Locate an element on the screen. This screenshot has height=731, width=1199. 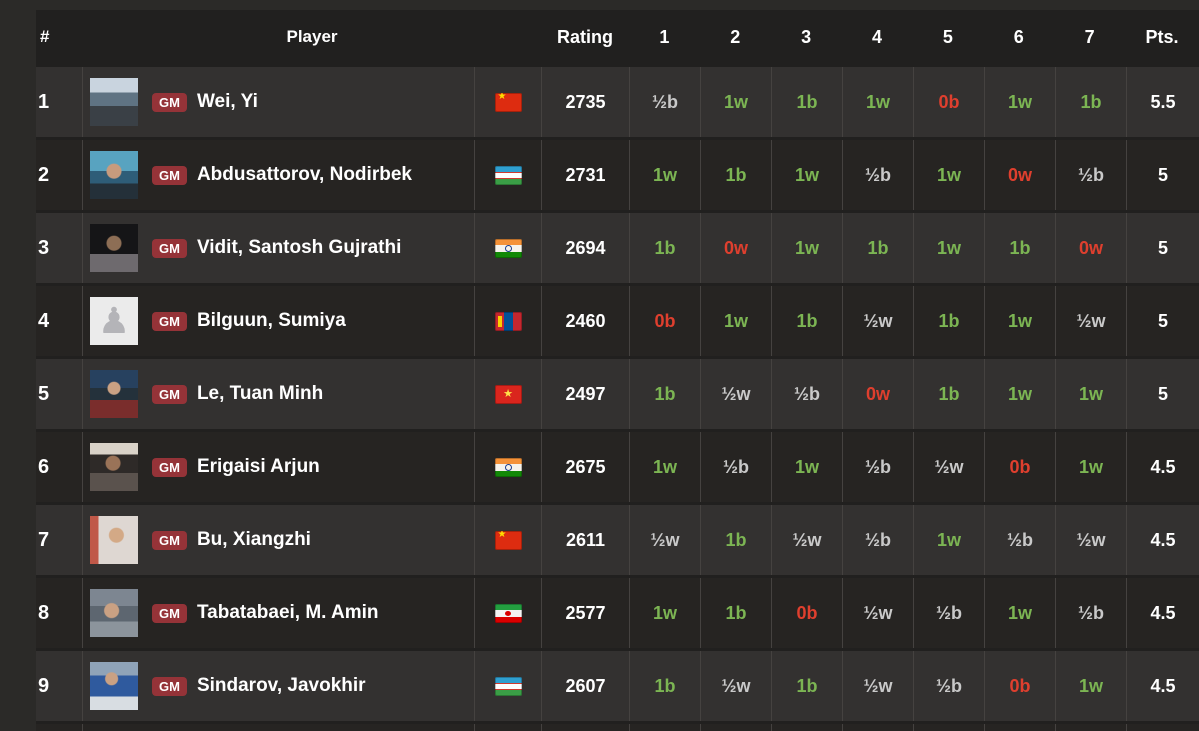
header-rank: # is located at coordinates (45, 36).